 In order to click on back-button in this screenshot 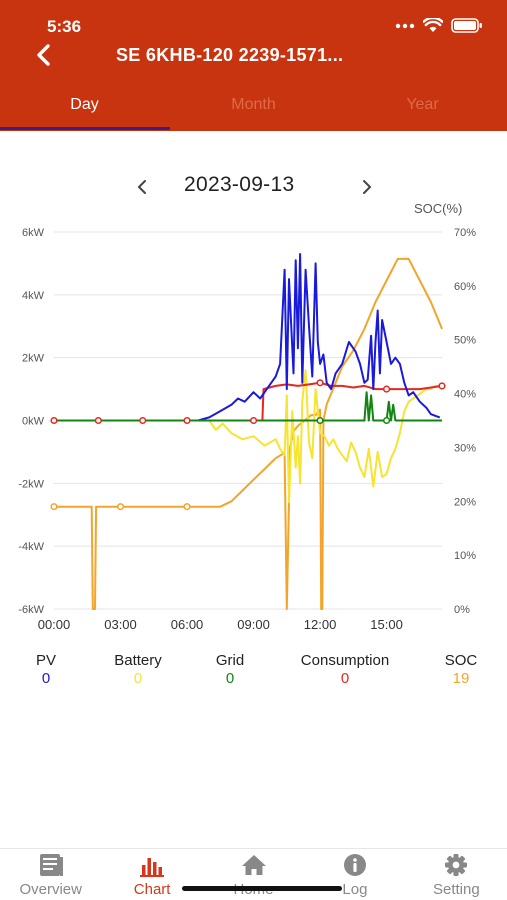, I will do `click(43, 55)`.